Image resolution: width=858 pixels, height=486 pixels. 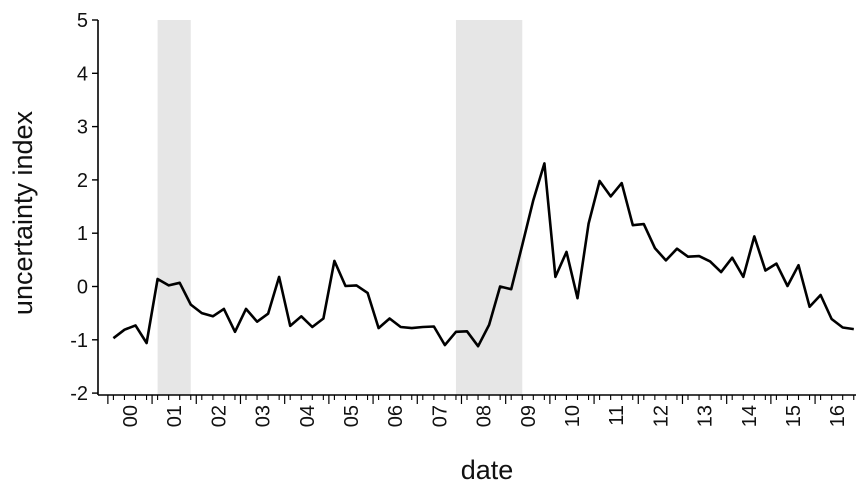 What do you see at coordinates (617, 415) in the screenshot?
I see `x-tick-label: 11` at bounding box center [617, 415].